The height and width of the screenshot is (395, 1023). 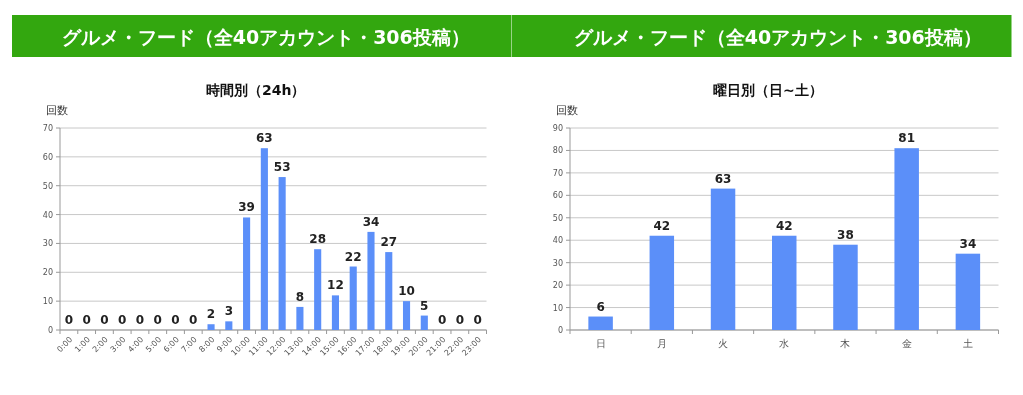 What do you see at coordinates (906, 138) in the screenshot?
I see `data-label: 81` at bounding box center [906, 138].